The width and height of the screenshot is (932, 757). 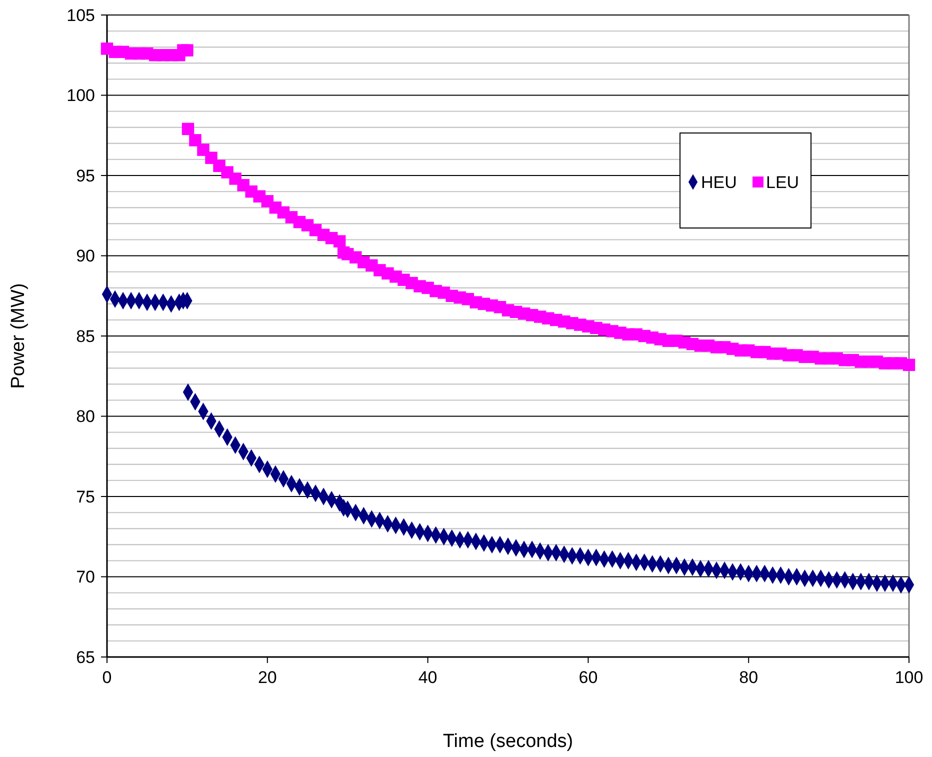 I want to click on x-axis-title: Time (seconds), so click(x=508, y=741).